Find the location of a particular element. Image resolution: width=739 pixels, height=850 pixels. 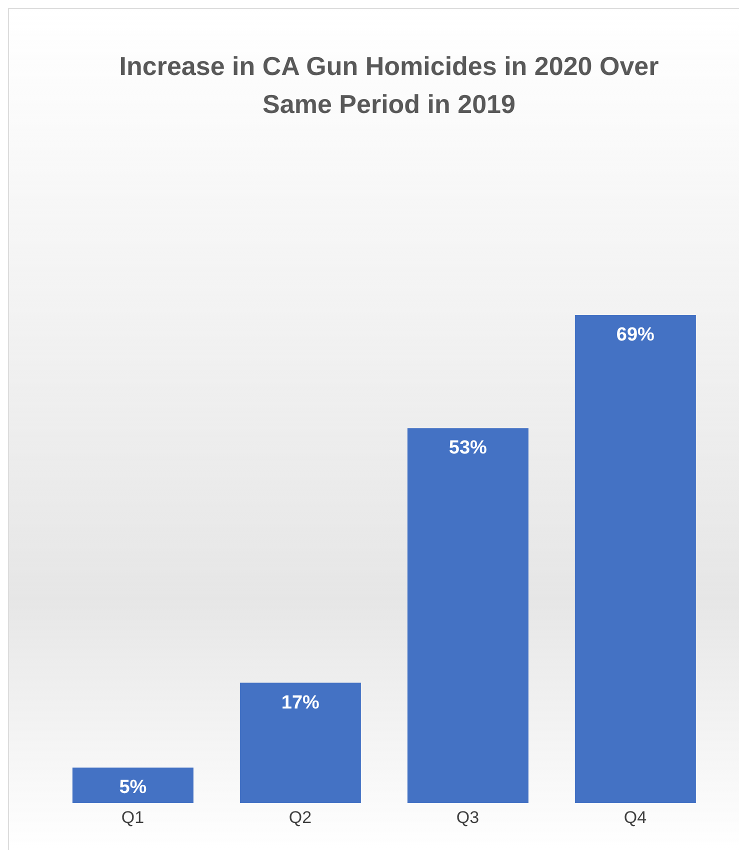

x-tick-label: Q2 is located at coordinates (300, 818).